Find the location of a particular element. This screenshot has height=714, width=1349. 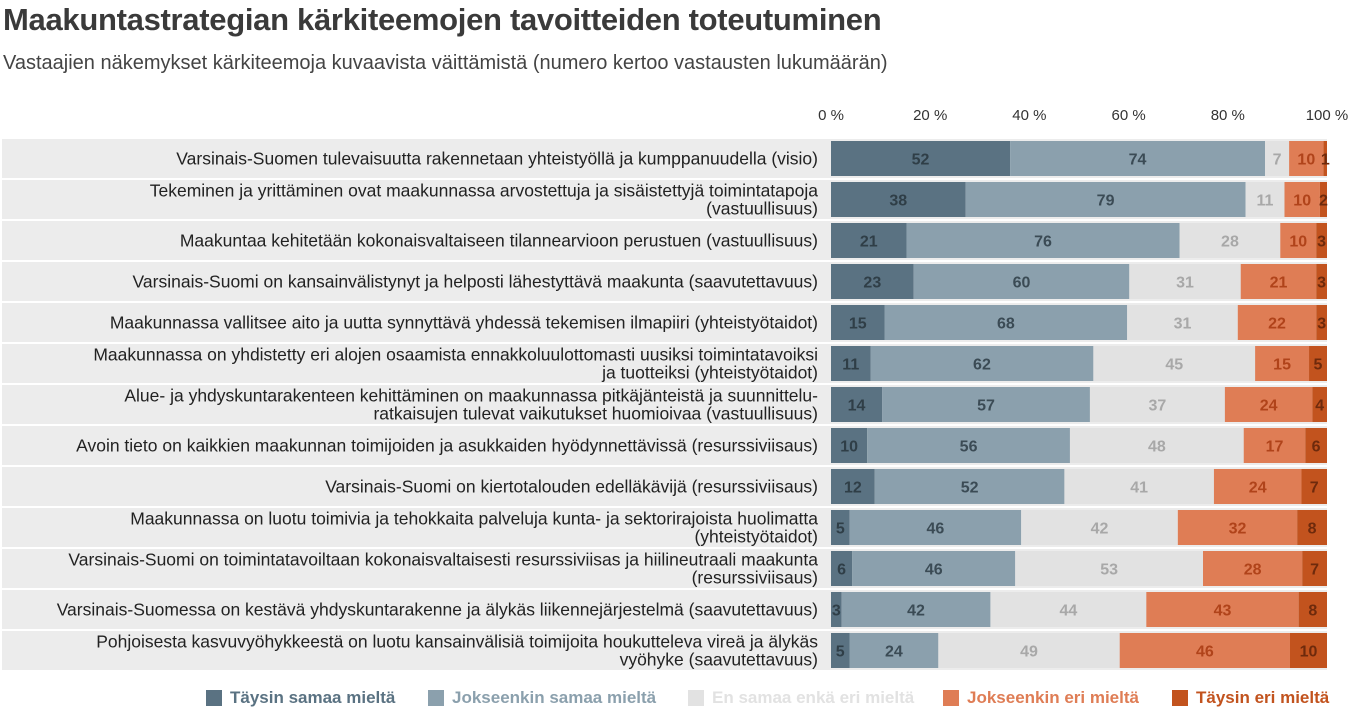

data-label: 38 is located at coordinates (898, 201).